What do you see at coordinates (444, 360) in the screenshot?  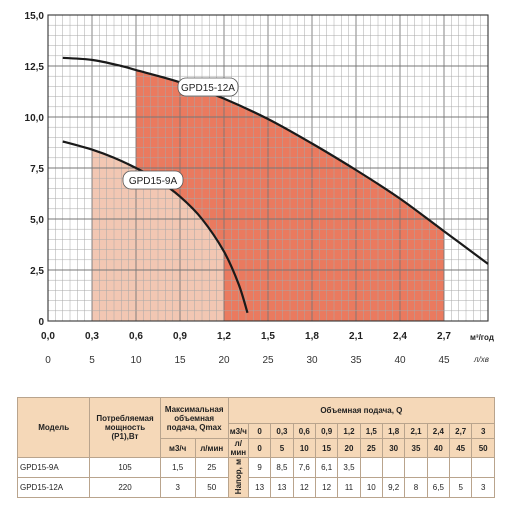 I see `x2-tick-label: 45` at bounding box center [444, 360].